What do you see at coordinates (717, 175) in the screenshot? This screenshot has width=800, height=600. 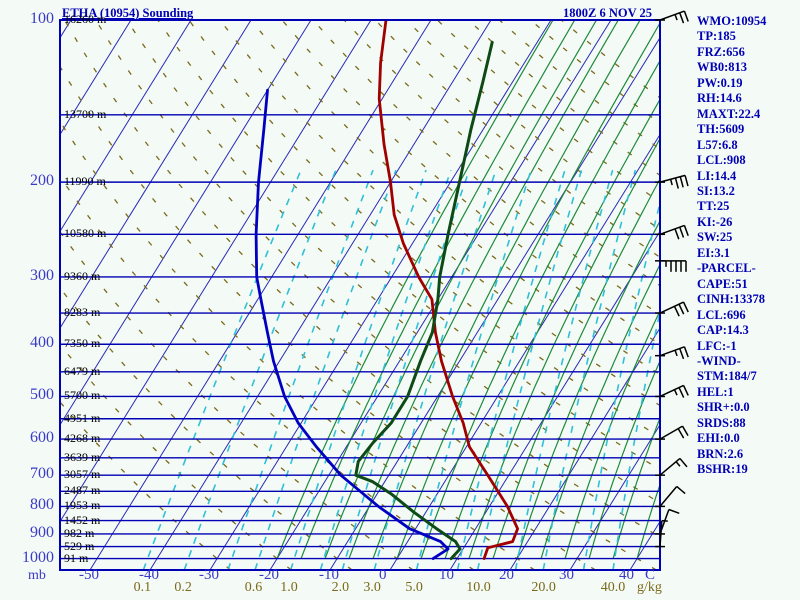 I see `parameter-item: LI:14.4` at bounding box center [717, 175].